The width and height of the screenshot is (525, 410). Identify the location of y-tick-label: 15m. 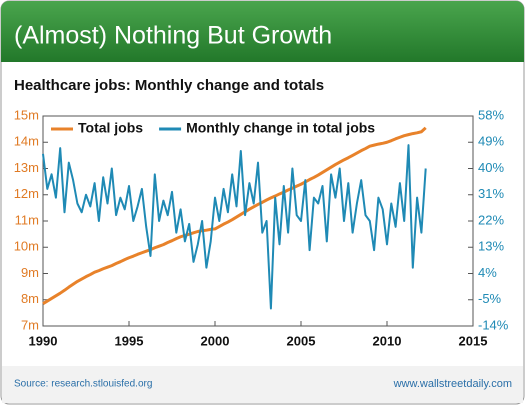
(26, 114).